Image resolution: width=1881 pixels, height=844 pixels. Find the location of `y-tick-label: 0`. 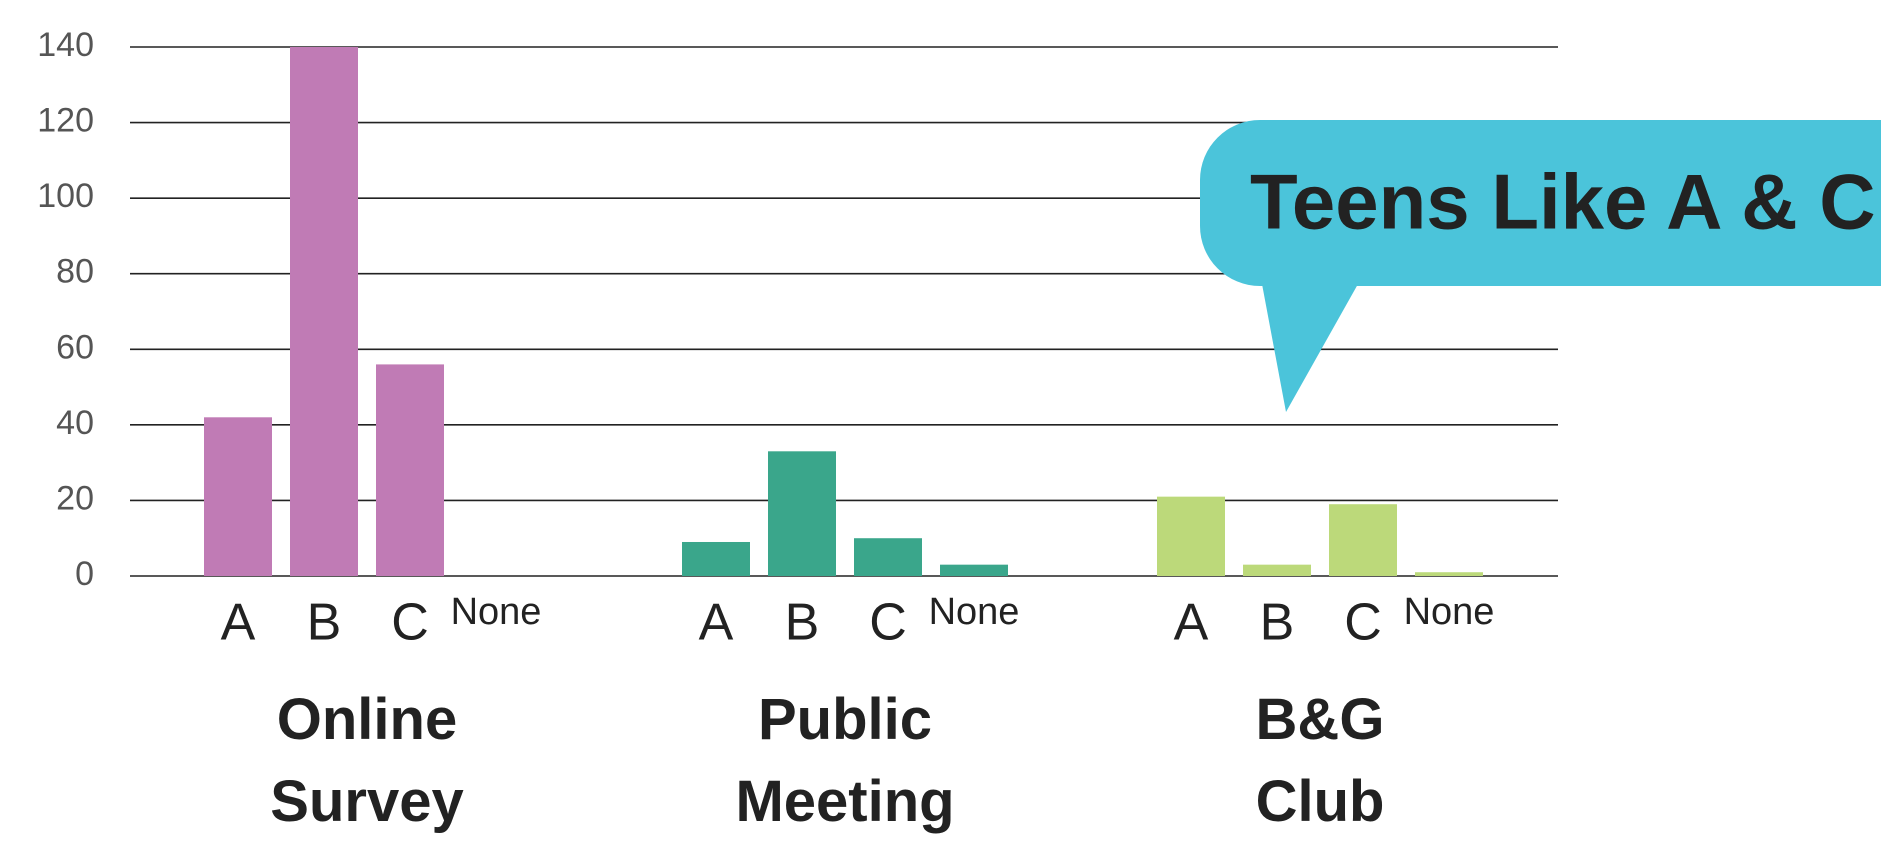

y-tick-label: 0 is located at coordinates (84, 574).